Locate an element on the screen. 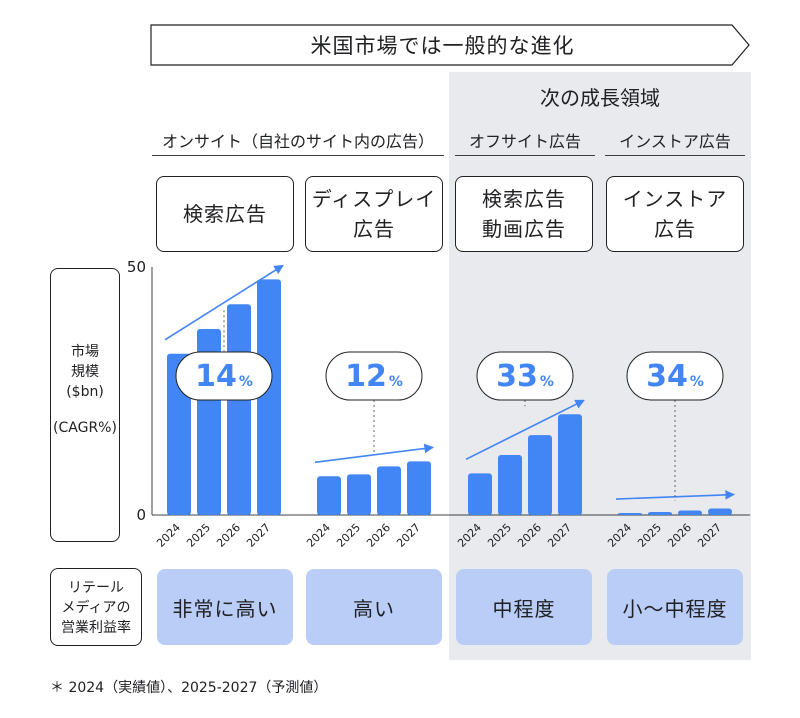  cagr-value: 12% is located at coordinates (374, 376).